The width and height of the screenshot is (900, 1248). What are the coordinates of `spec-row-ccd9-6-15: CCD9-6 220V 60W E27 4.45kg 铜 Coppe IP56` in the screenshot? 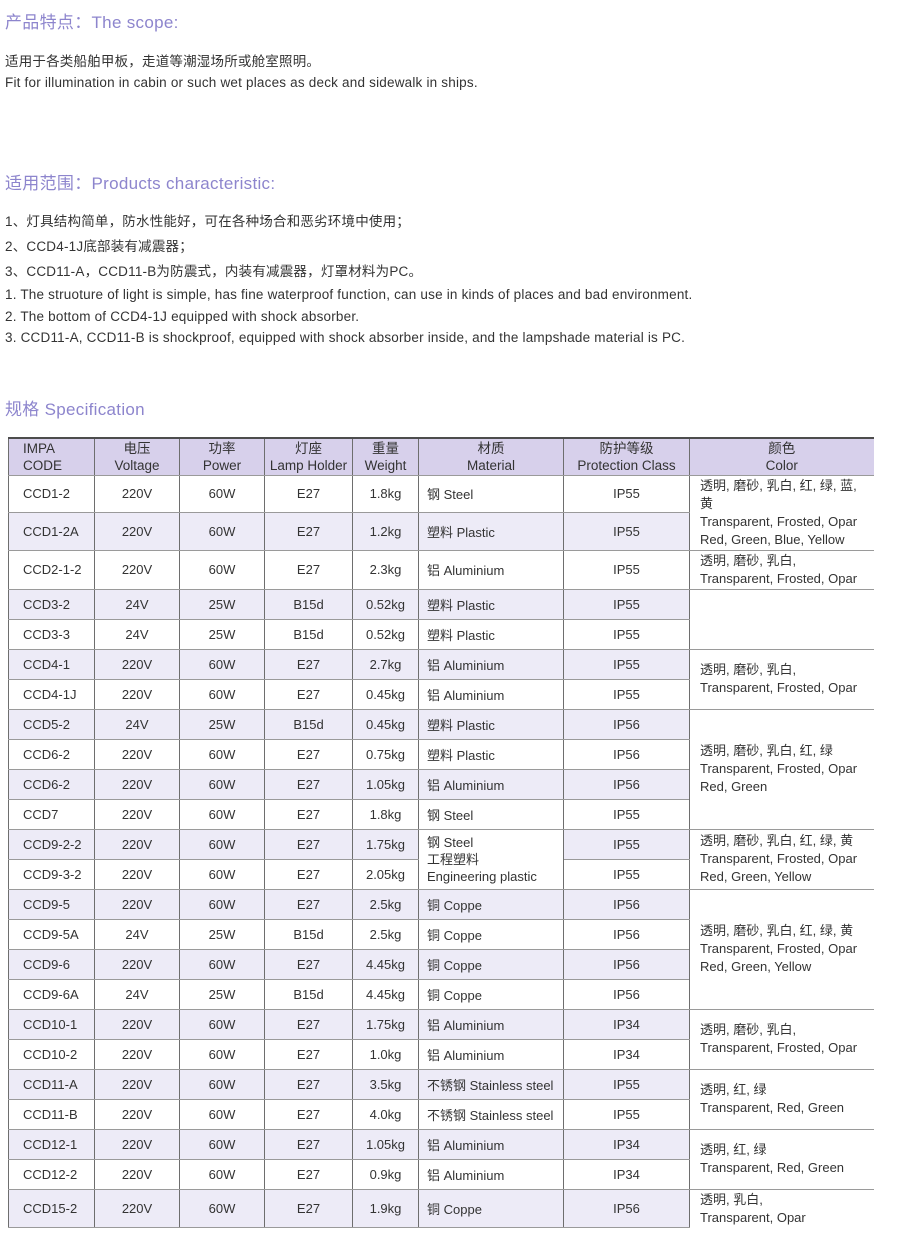 It's located at (441, 964).